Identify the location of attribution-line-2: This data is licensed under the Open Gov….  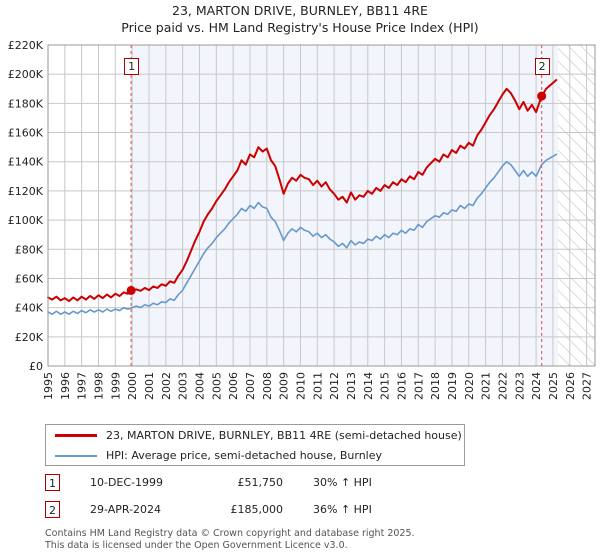
(196, 545).